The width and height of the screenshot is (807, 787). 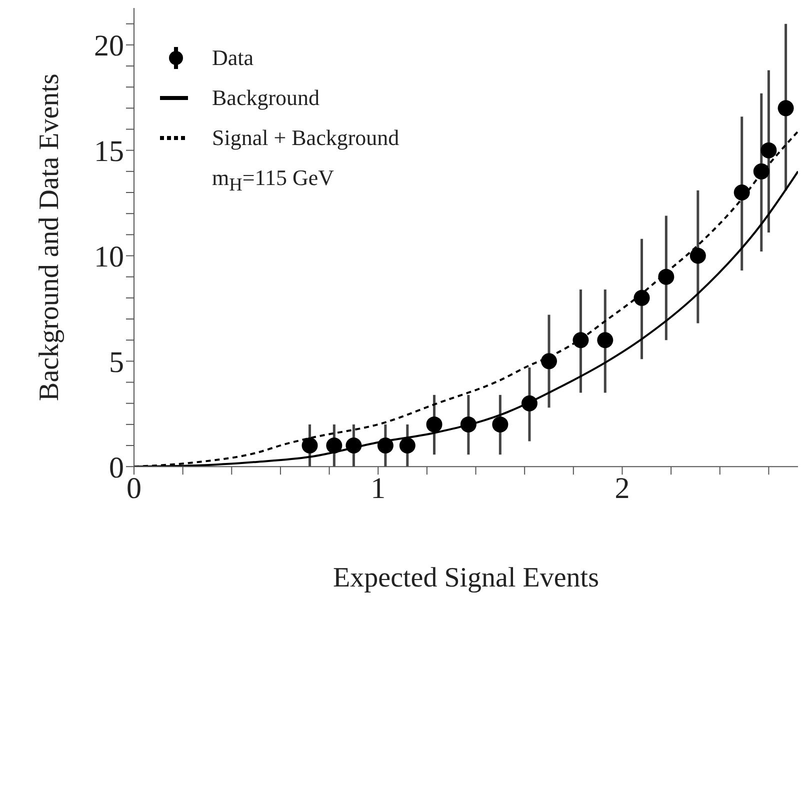 I want to click on y-tick-label: 15, so click(x=109, y=151).